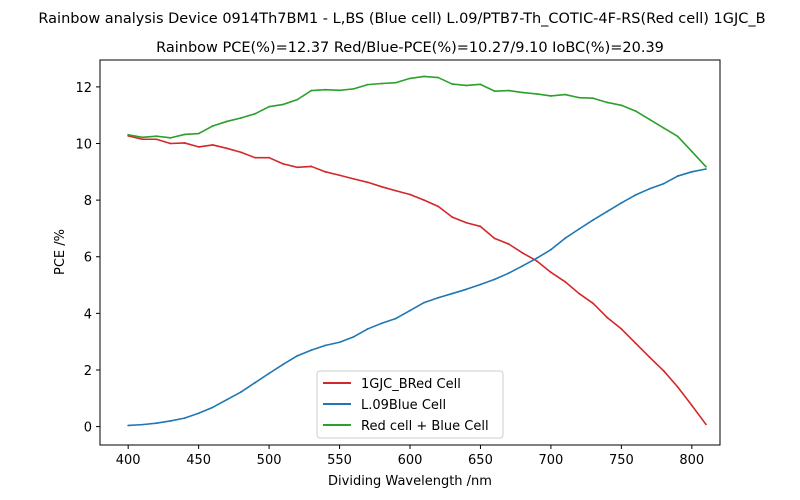 The width and height of the screenshot is (800, 500). What do you see at coordinates (198, 460) in the screenshot?
I see `x-tick-label: 450` at bounding box center [198, 460].